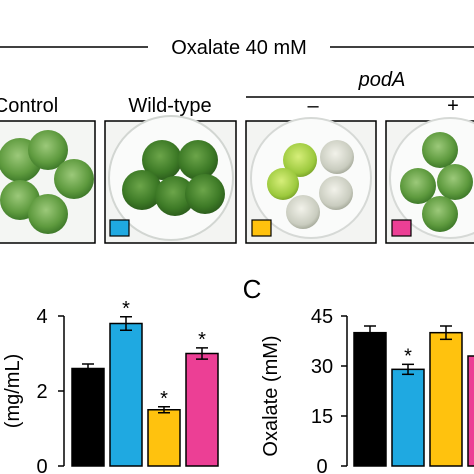 This screenshot has width=474, height=474. What do you see at coordinates (261, 228) in the screenshot?
I see `poda-minus-color-key` at bounding box center [261, 228].